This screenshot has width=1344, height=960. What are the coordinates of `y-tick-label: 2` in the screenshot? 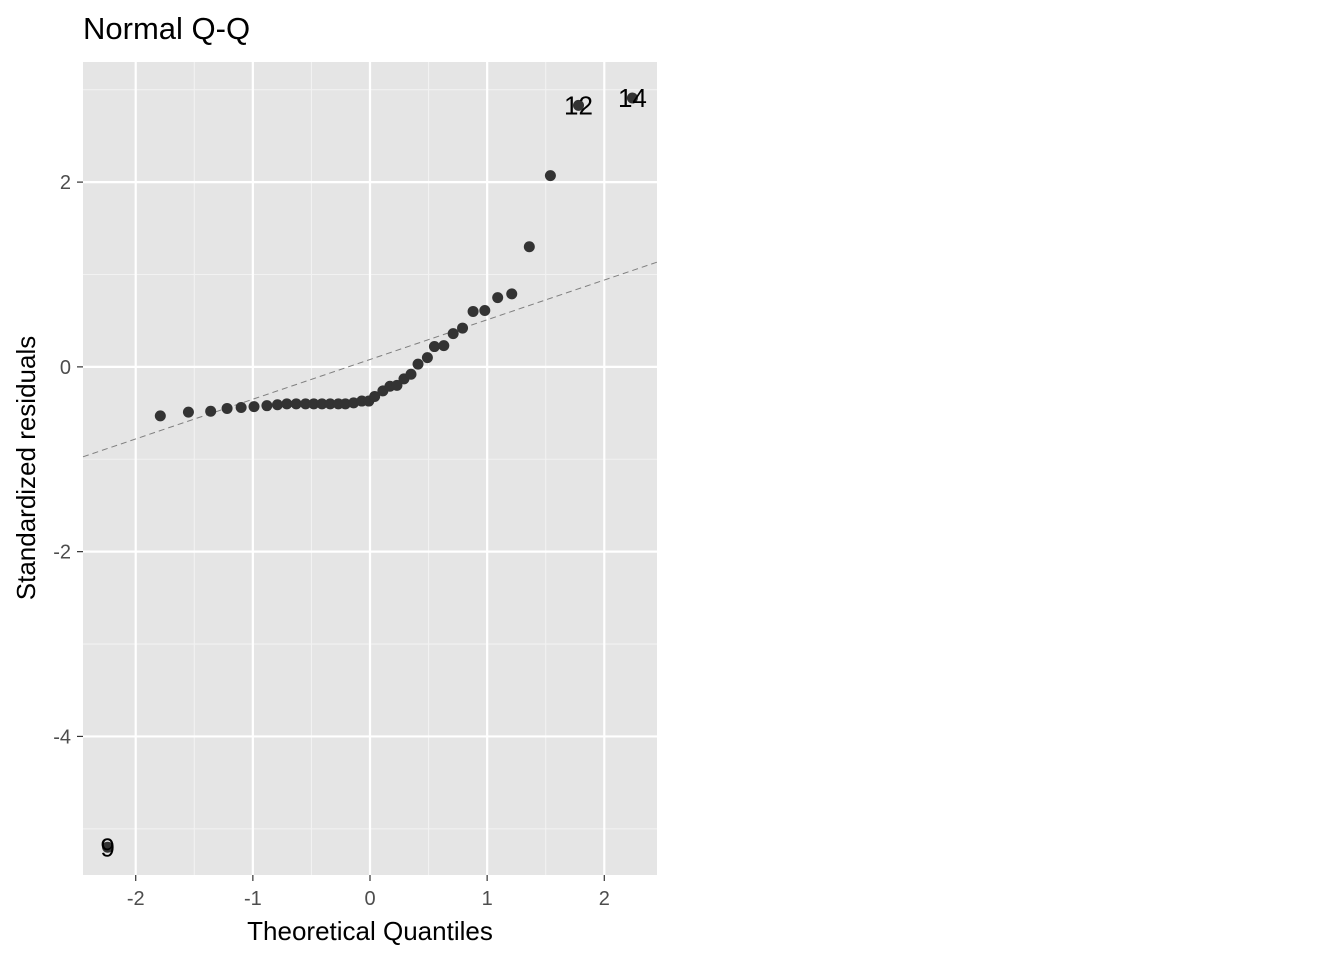 It's located at (65, 183).